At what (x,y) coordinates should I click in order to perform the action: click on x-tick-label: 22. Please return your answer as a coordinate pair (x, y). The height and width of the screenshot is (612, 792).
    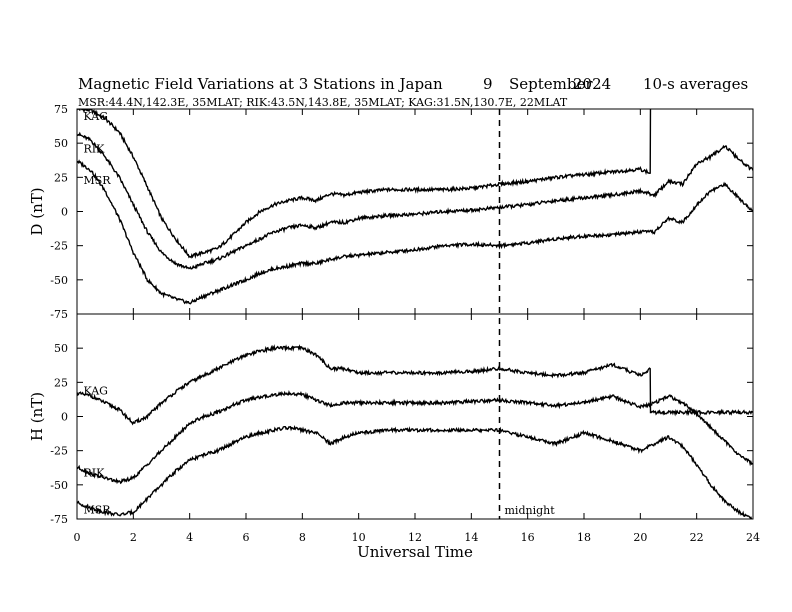
    Looking at the image, I should click on (697, 537).